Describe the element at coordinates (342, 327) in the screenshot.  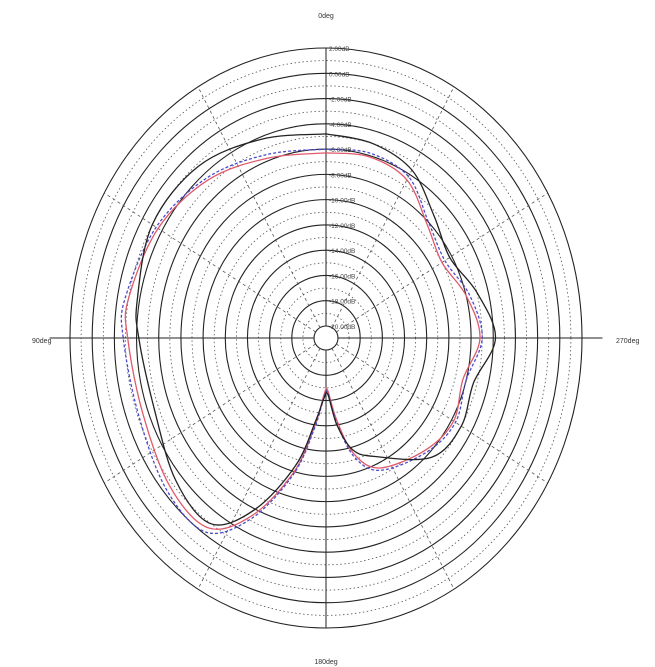
I see `radial-tick-label: -20.00dB` at that location.